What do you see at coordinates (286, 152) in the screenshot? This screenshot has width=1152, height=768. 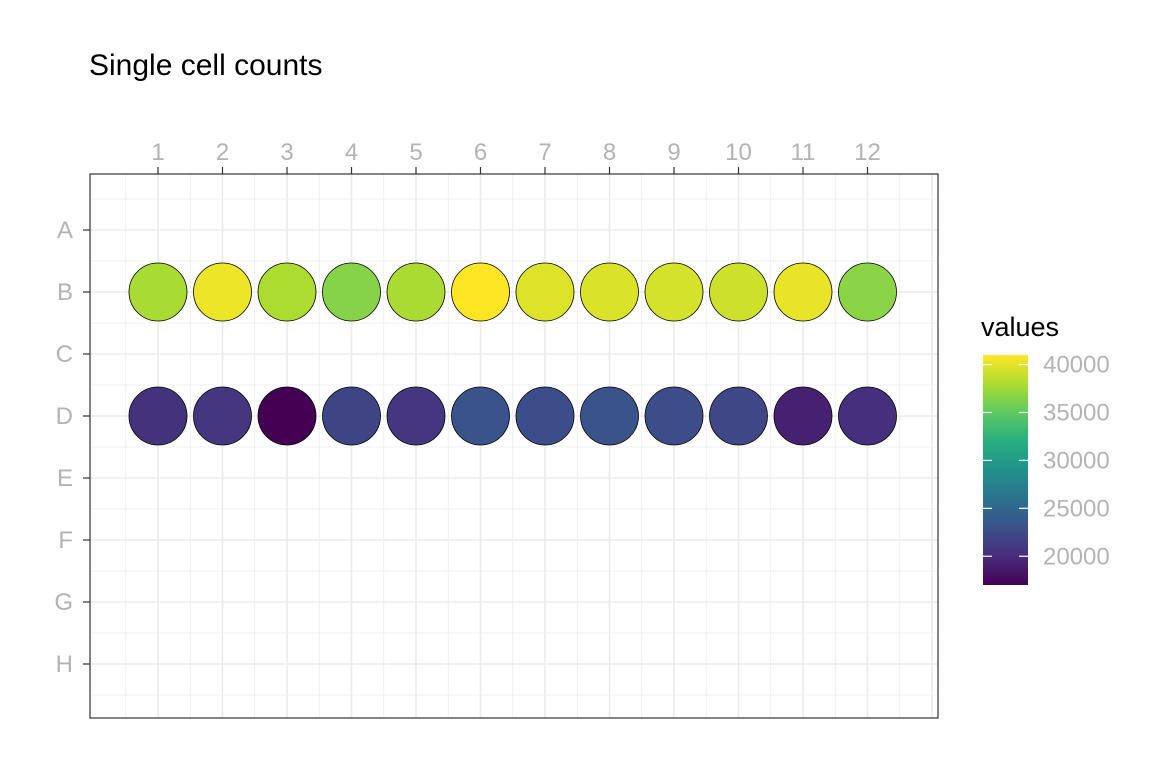 I see `x-tick-label: 3` at bounding box center [286, 152].